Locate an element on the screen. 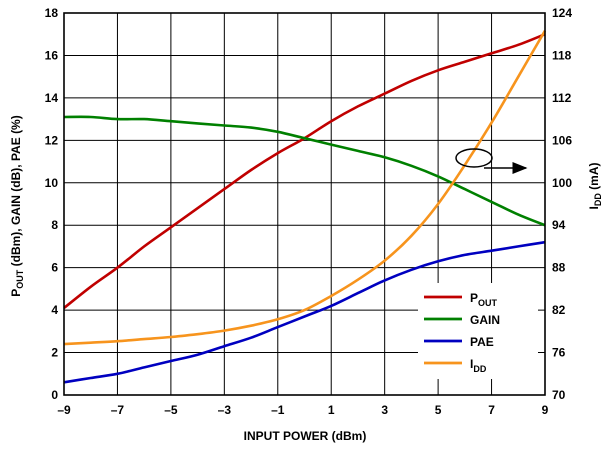  y-tick-label: 8 is located at coordinates (54, 225).